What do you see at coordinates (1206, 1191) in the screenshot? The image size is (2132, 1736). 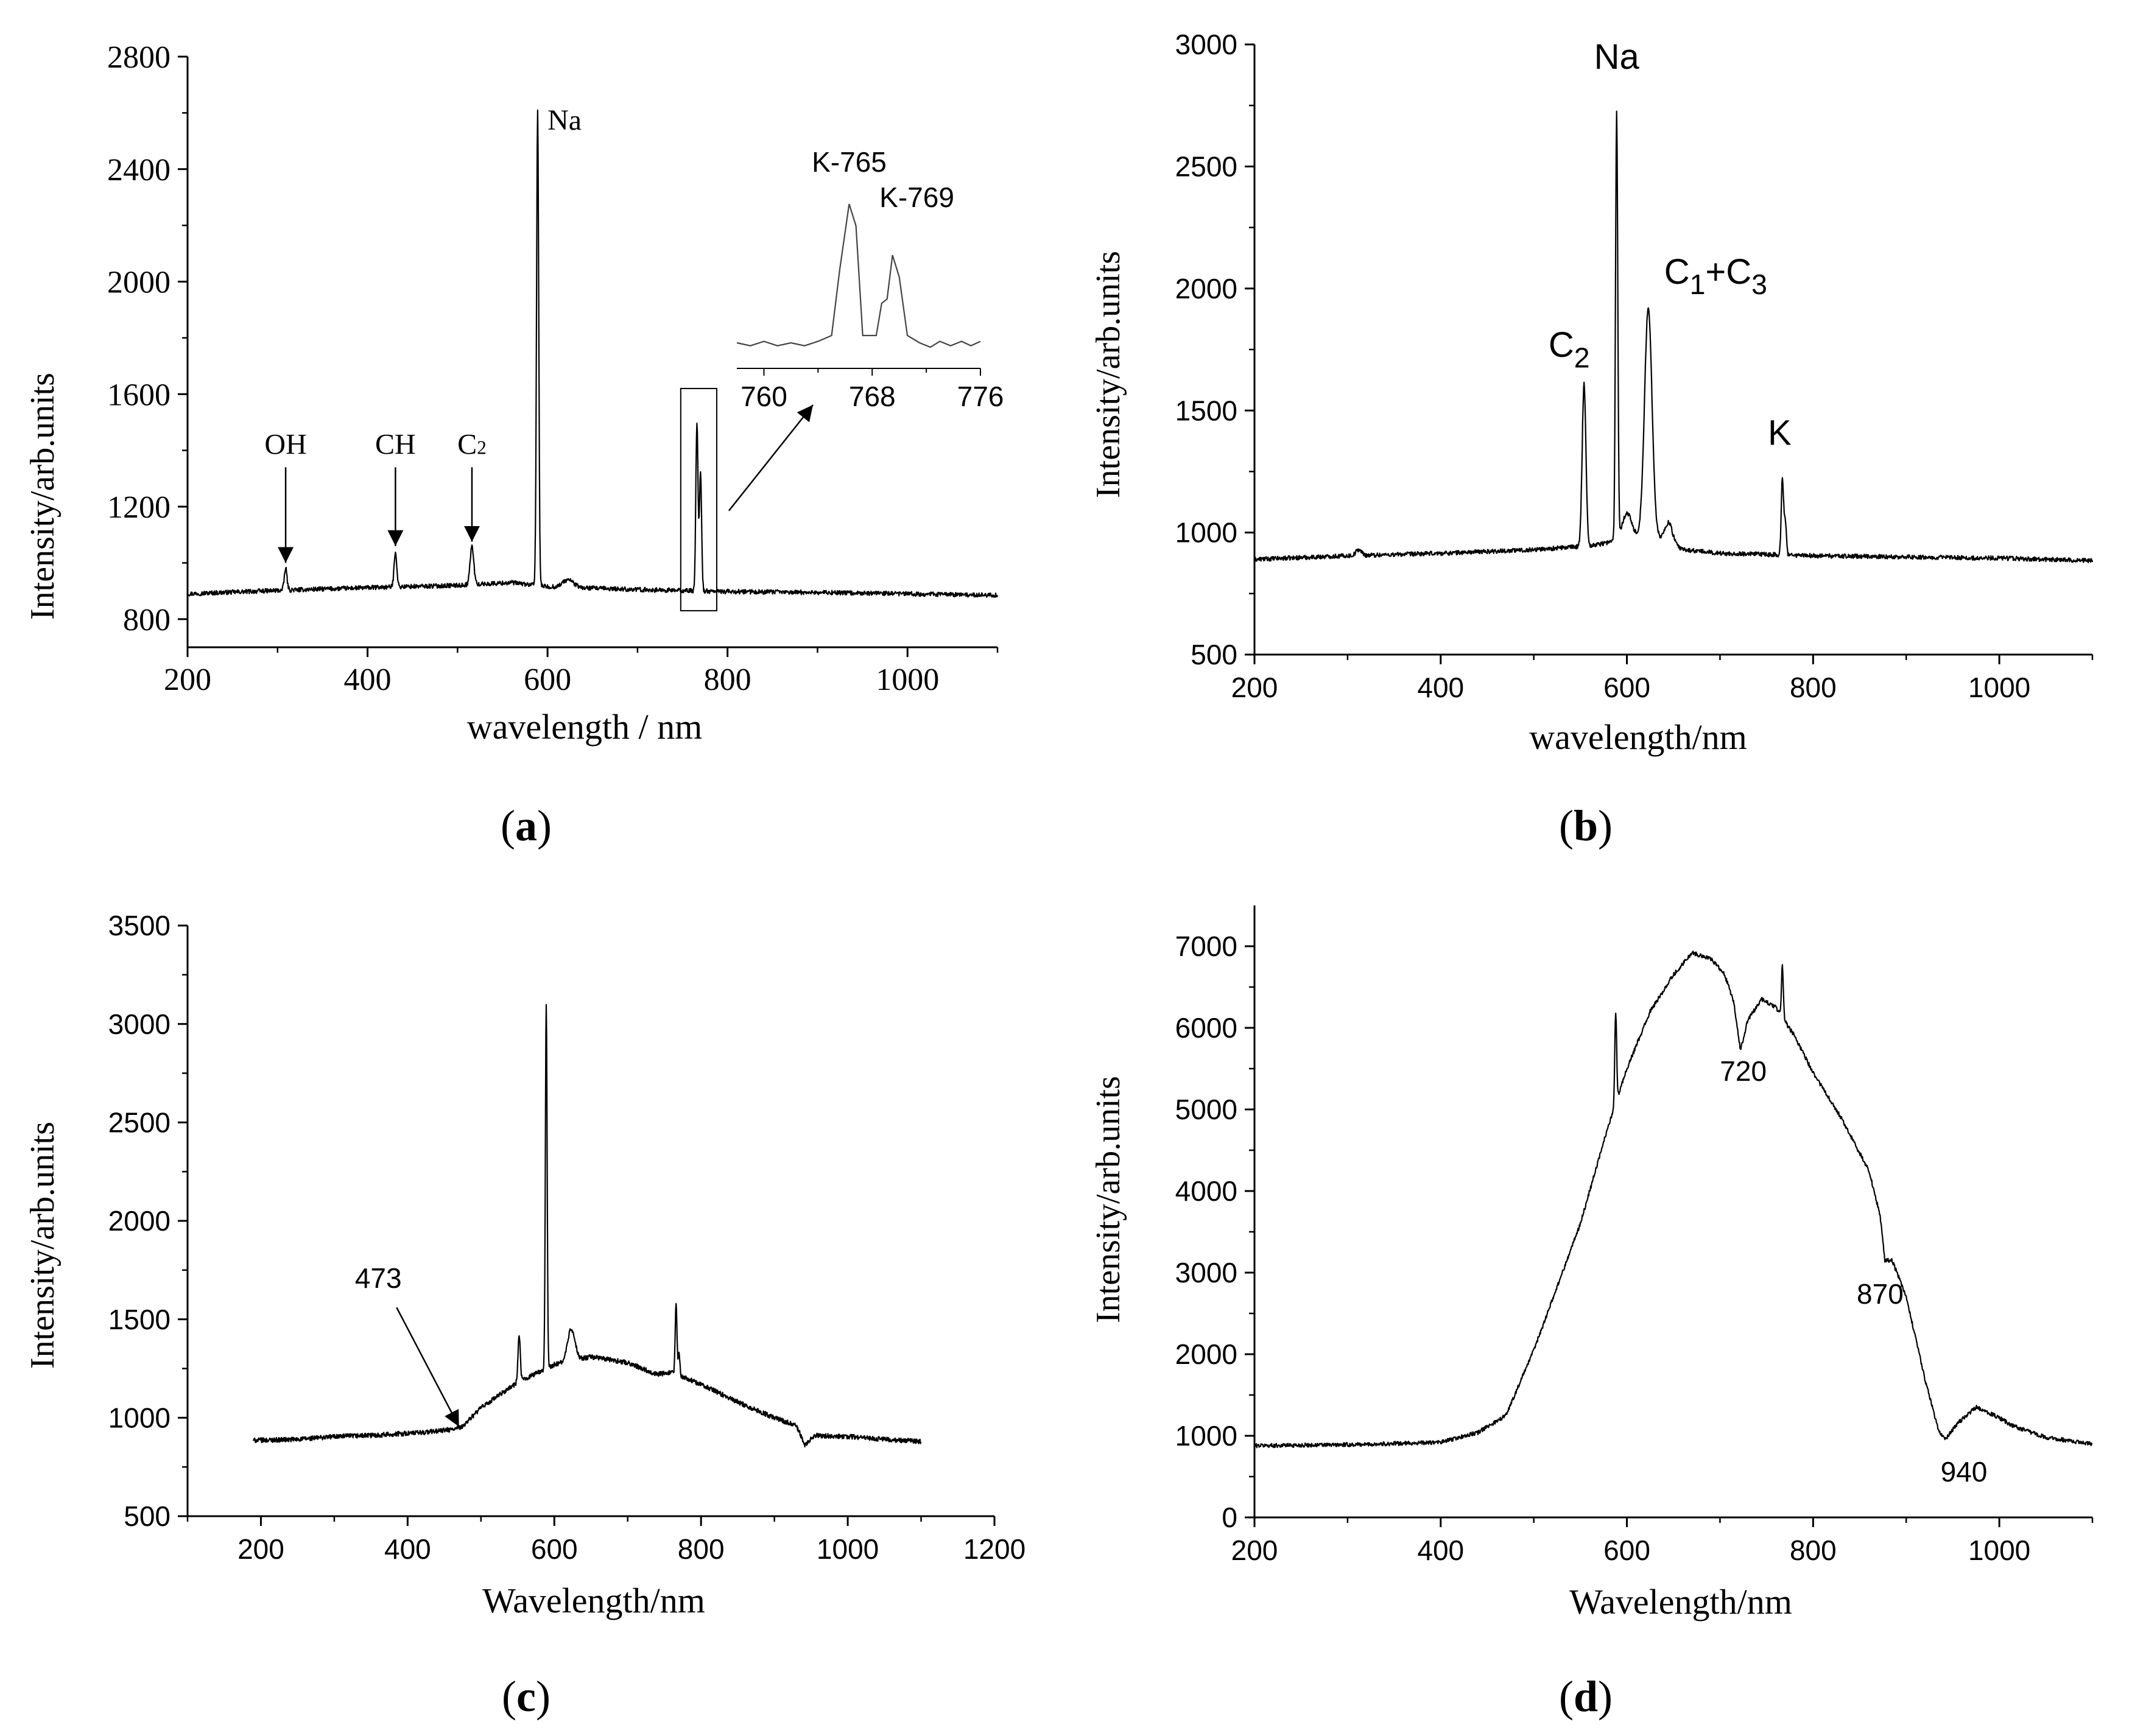 I see `y-tick-label-d: 4000` at bounding box center [1206, 1191].